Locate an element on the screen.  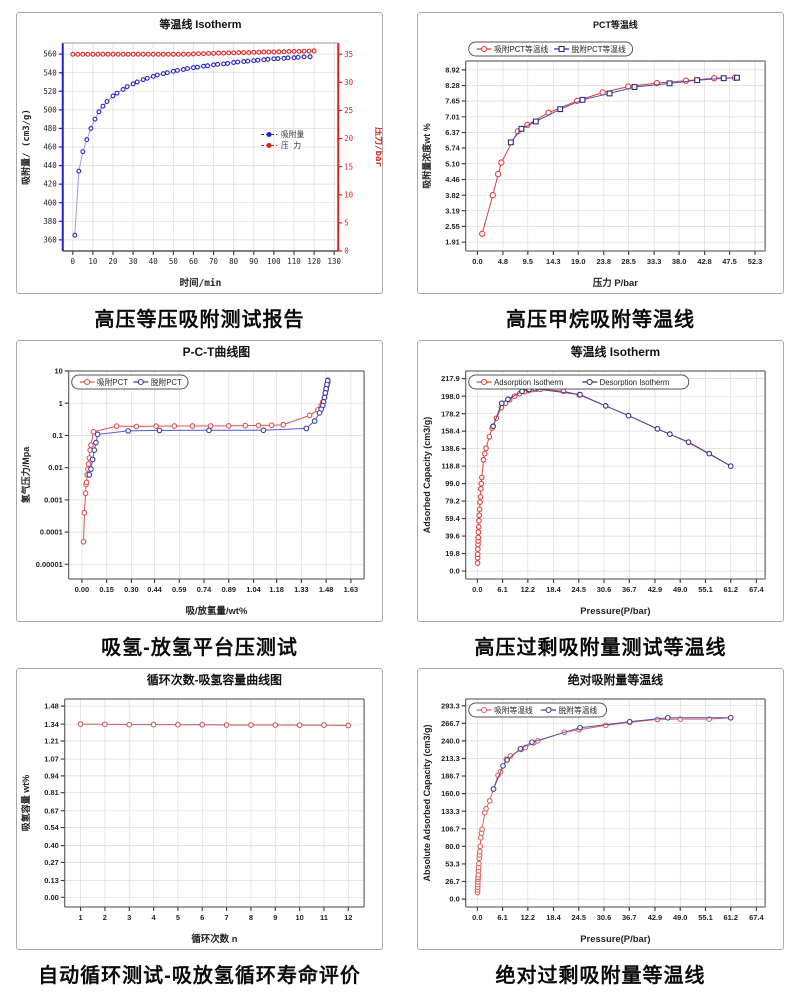
svg-text: PCT等温线 is located at coordinates (615, 24).